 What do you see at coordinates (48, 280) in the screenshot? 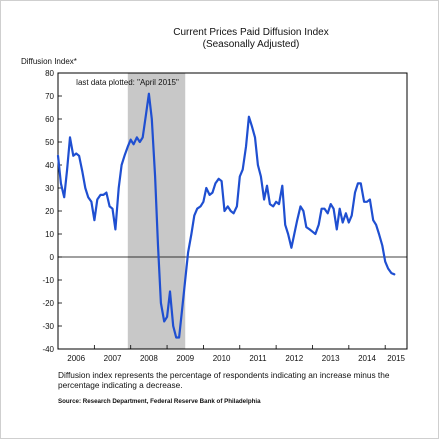
I see `y-tick-label: -10` at bounding box center [48, 280].